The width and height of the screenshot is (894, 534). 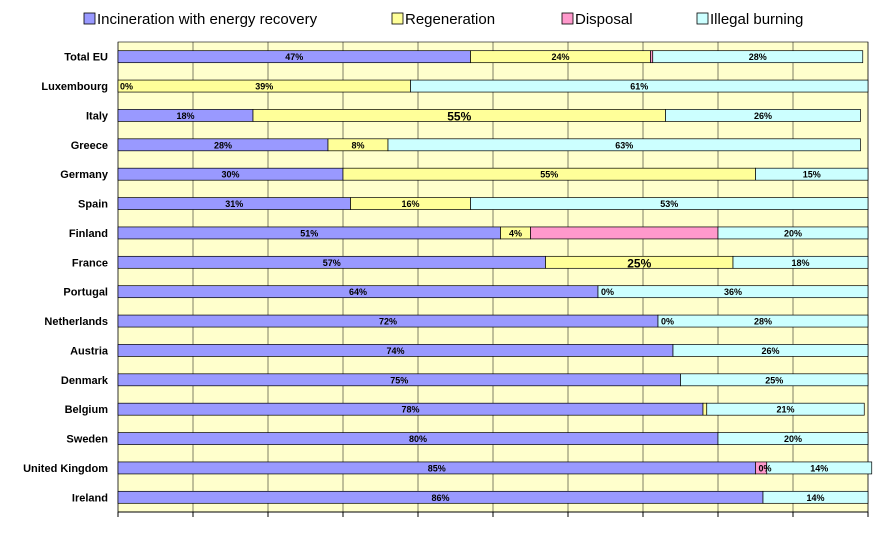 I want to click on category-label-belgium: Belgium, so click(x=87, y=410).